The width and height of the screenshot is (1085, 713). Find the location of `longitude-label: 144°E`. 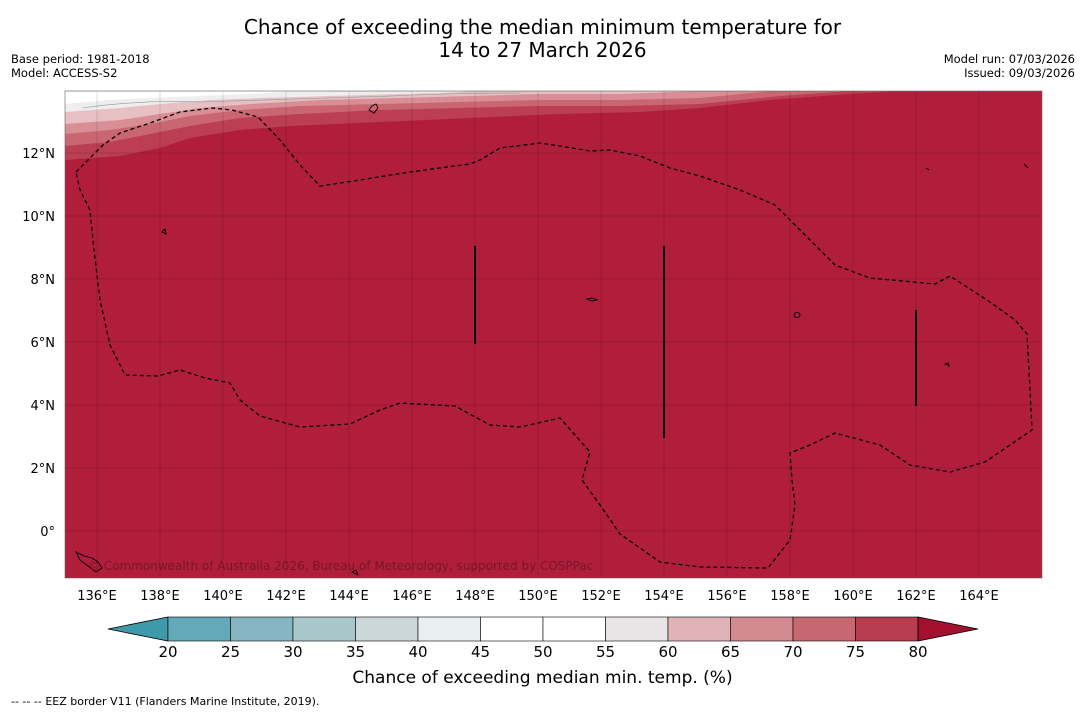

longitude-label: 144°E is located at coordinates (349, 596).